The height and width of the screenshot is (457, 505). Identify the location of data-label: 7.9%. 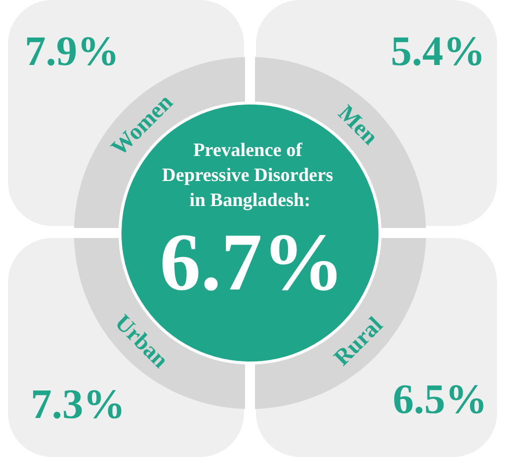
(72, 52).